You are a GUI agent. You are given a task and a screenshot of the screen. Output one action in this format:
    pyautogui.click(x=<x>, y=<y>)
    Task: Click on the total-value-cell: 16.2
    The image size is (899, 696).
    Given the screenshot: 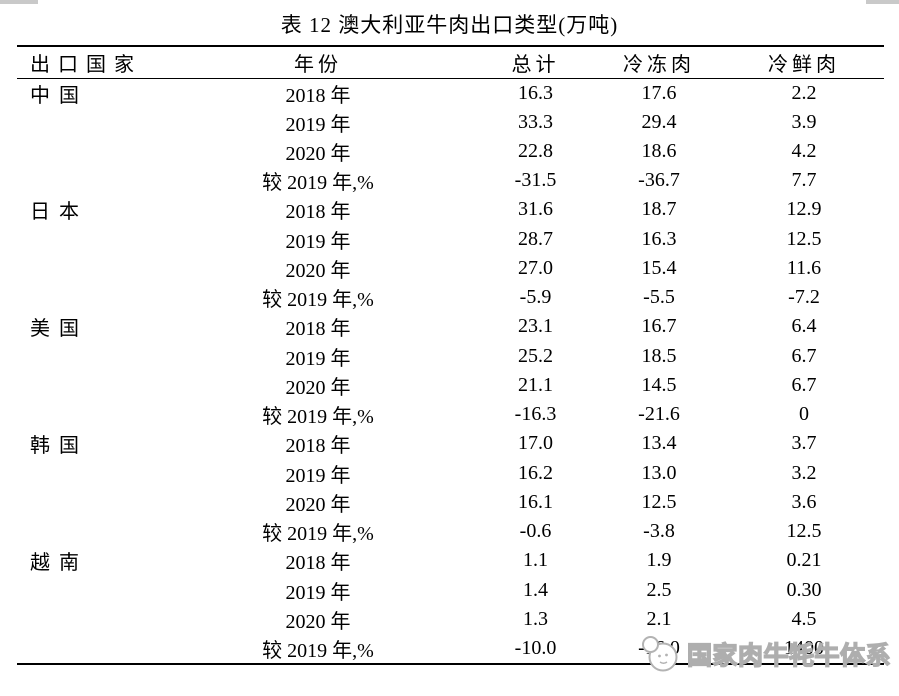 What is the action you would take?
    pyautogui.click(x=535, y=472)
    